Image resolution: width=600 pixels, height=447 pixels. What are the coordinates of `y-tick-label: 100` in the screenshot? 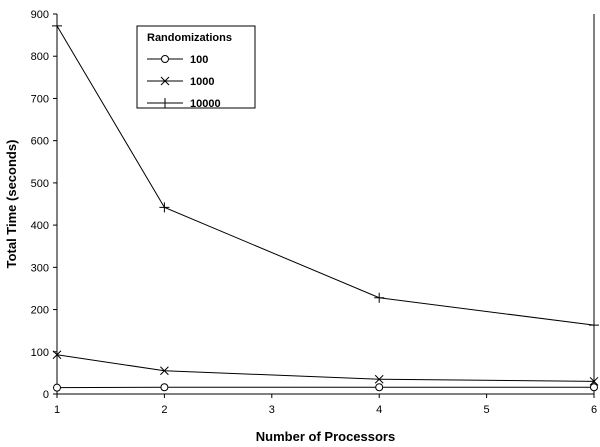 It's located at (40, 353).